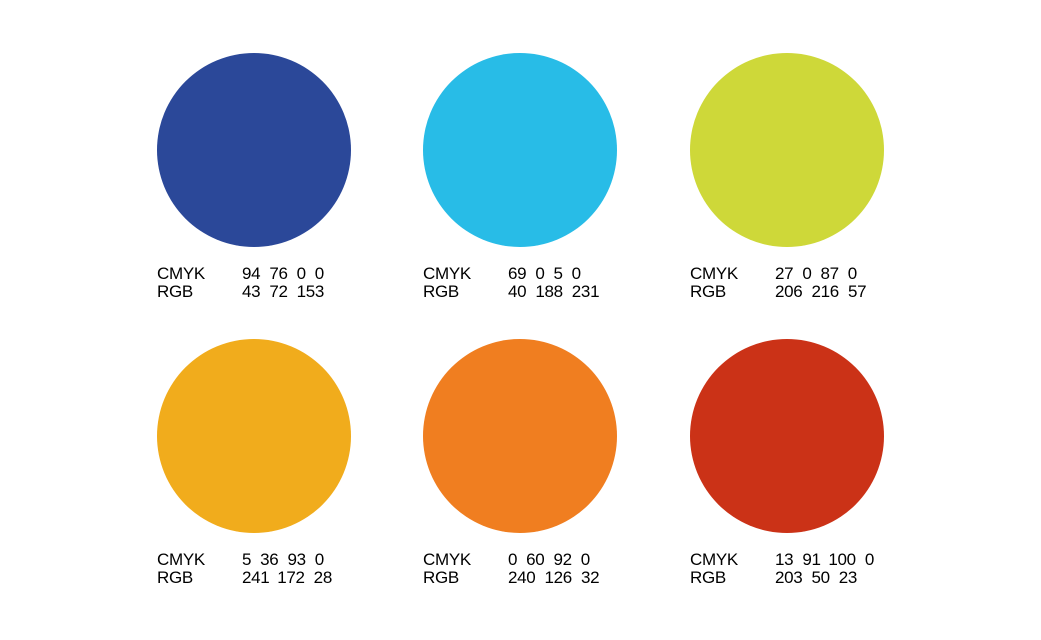  I want to click on cmyk-value: 69, so click(517, 273).